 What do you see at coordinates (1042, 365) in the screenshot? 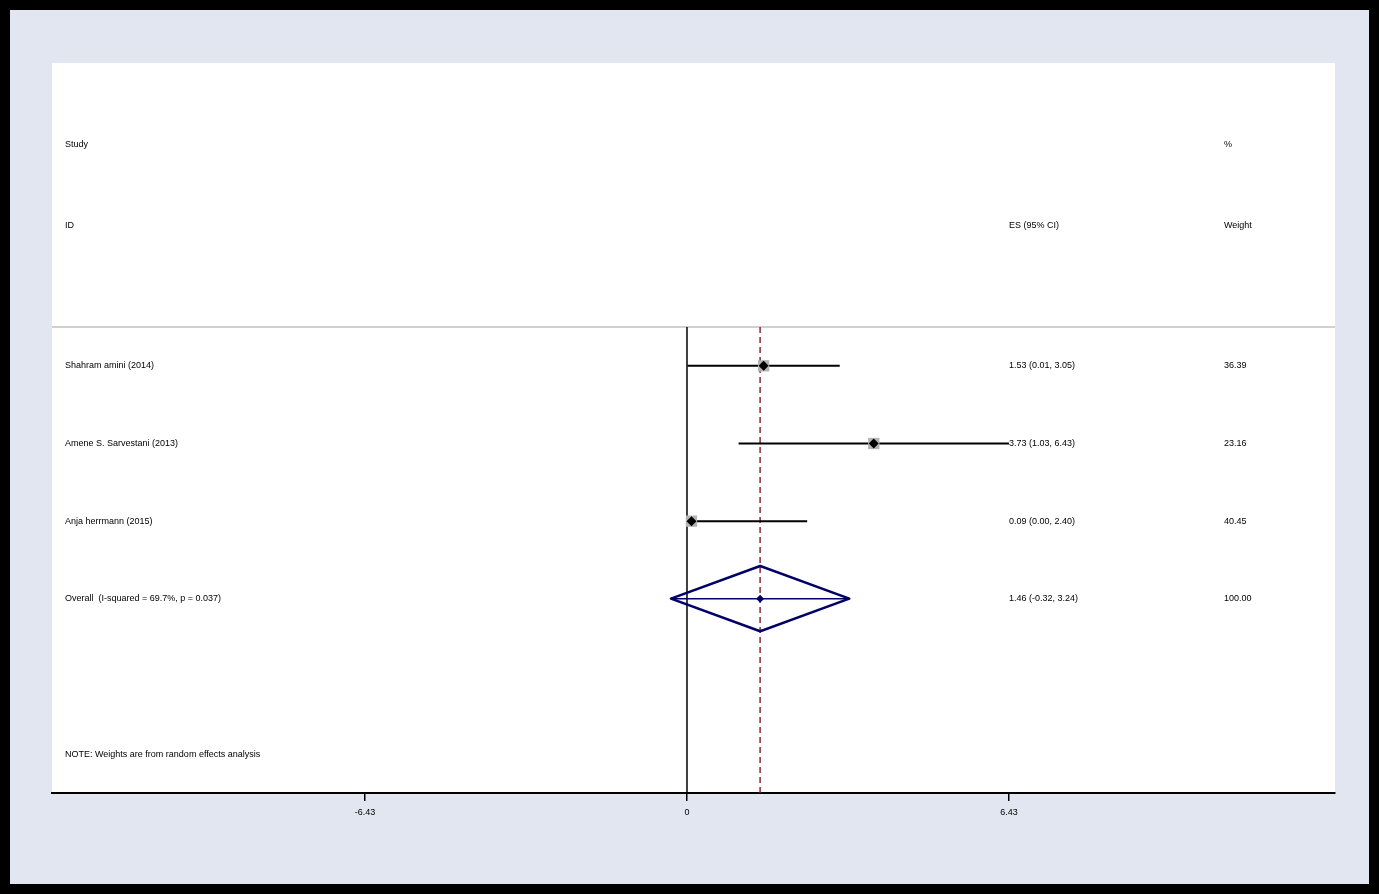
I see `annotation: 1.53 (0.01, 3.05)` at bounding box center [1042, 365].